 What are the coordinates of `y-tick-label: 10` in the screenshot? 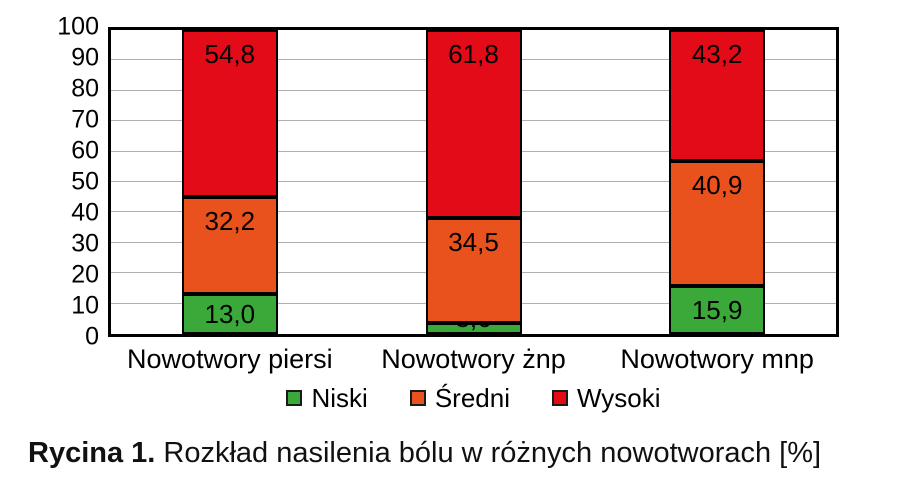 It's located at (85, 305).